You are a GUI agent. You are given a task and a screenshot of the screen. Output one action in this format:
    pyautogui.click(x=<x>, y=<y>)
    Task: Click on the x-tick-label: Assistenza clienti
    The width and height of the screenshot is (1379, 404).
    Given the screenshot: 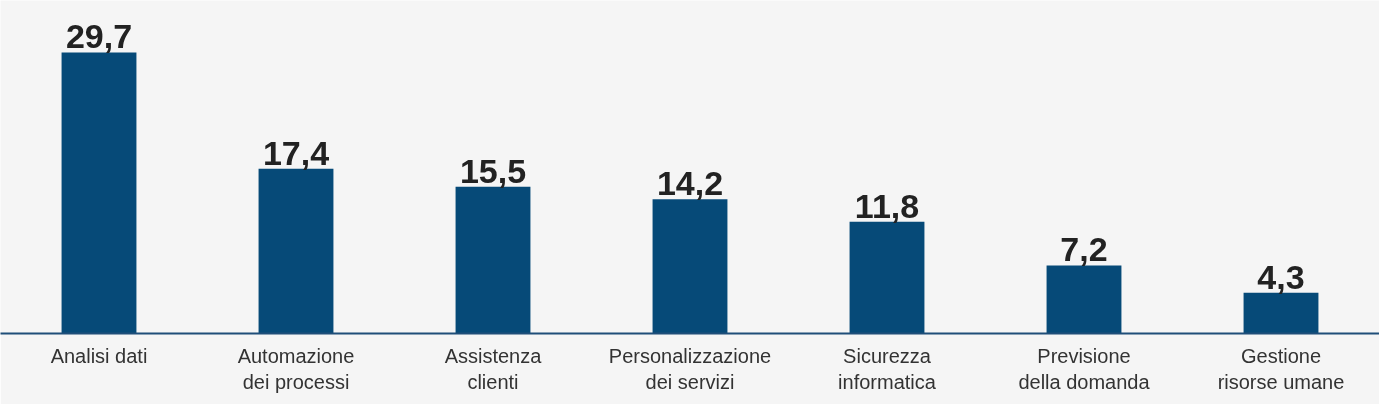 What is the action you would take?
    pyautogui.click(x=493, y=368)
    